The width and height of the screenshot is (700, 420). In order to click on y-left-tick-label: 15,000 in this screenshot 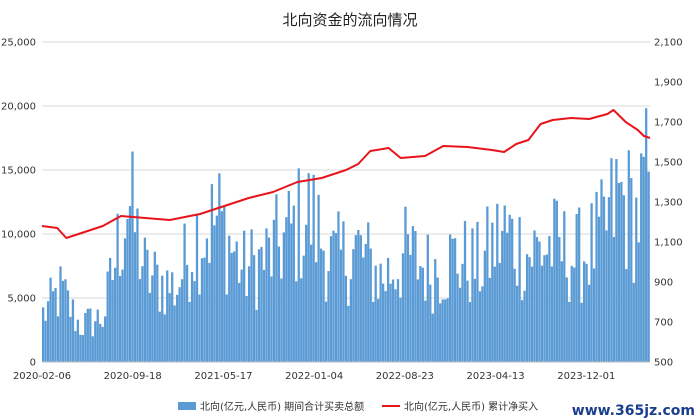, I will do `click(18, 171)`.